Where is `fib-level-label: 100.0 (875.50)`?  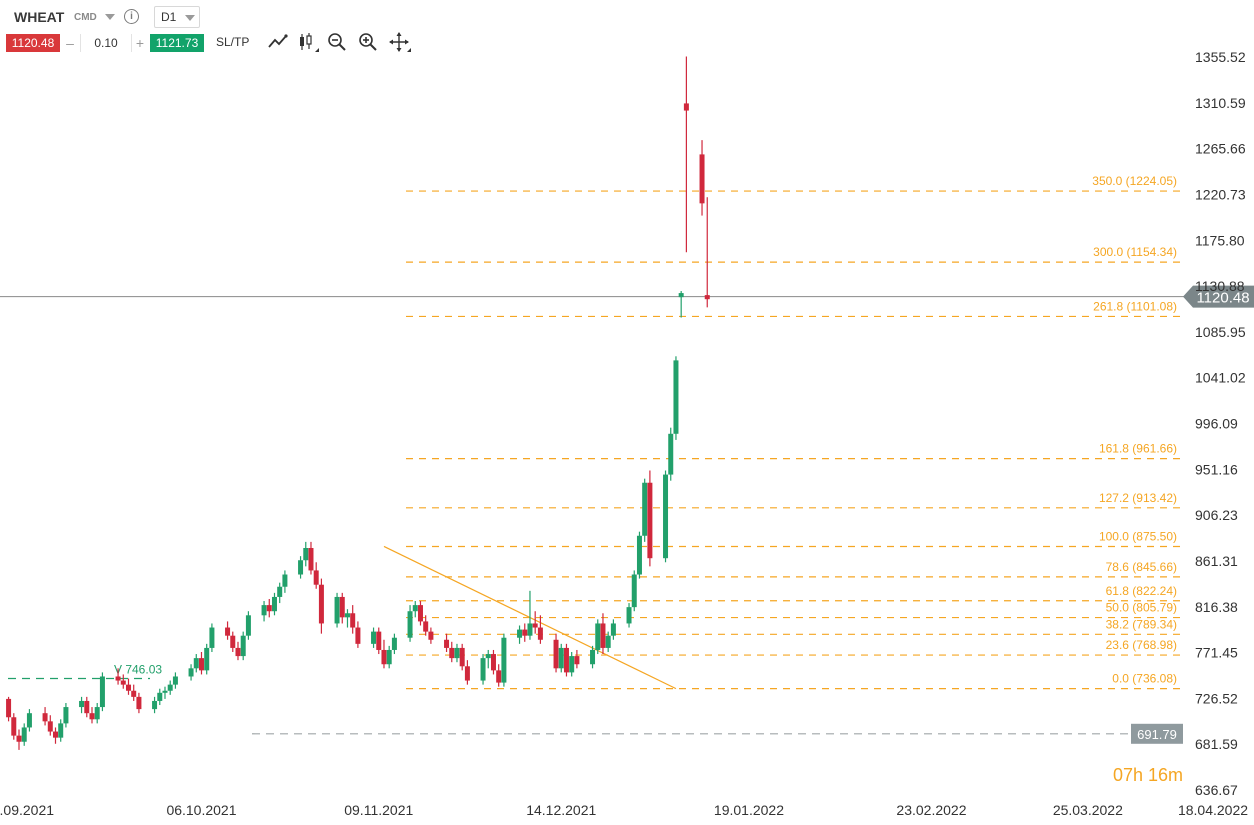
fib-level-label: 100.0 (875.50) is located at coordinates (1138, 536).